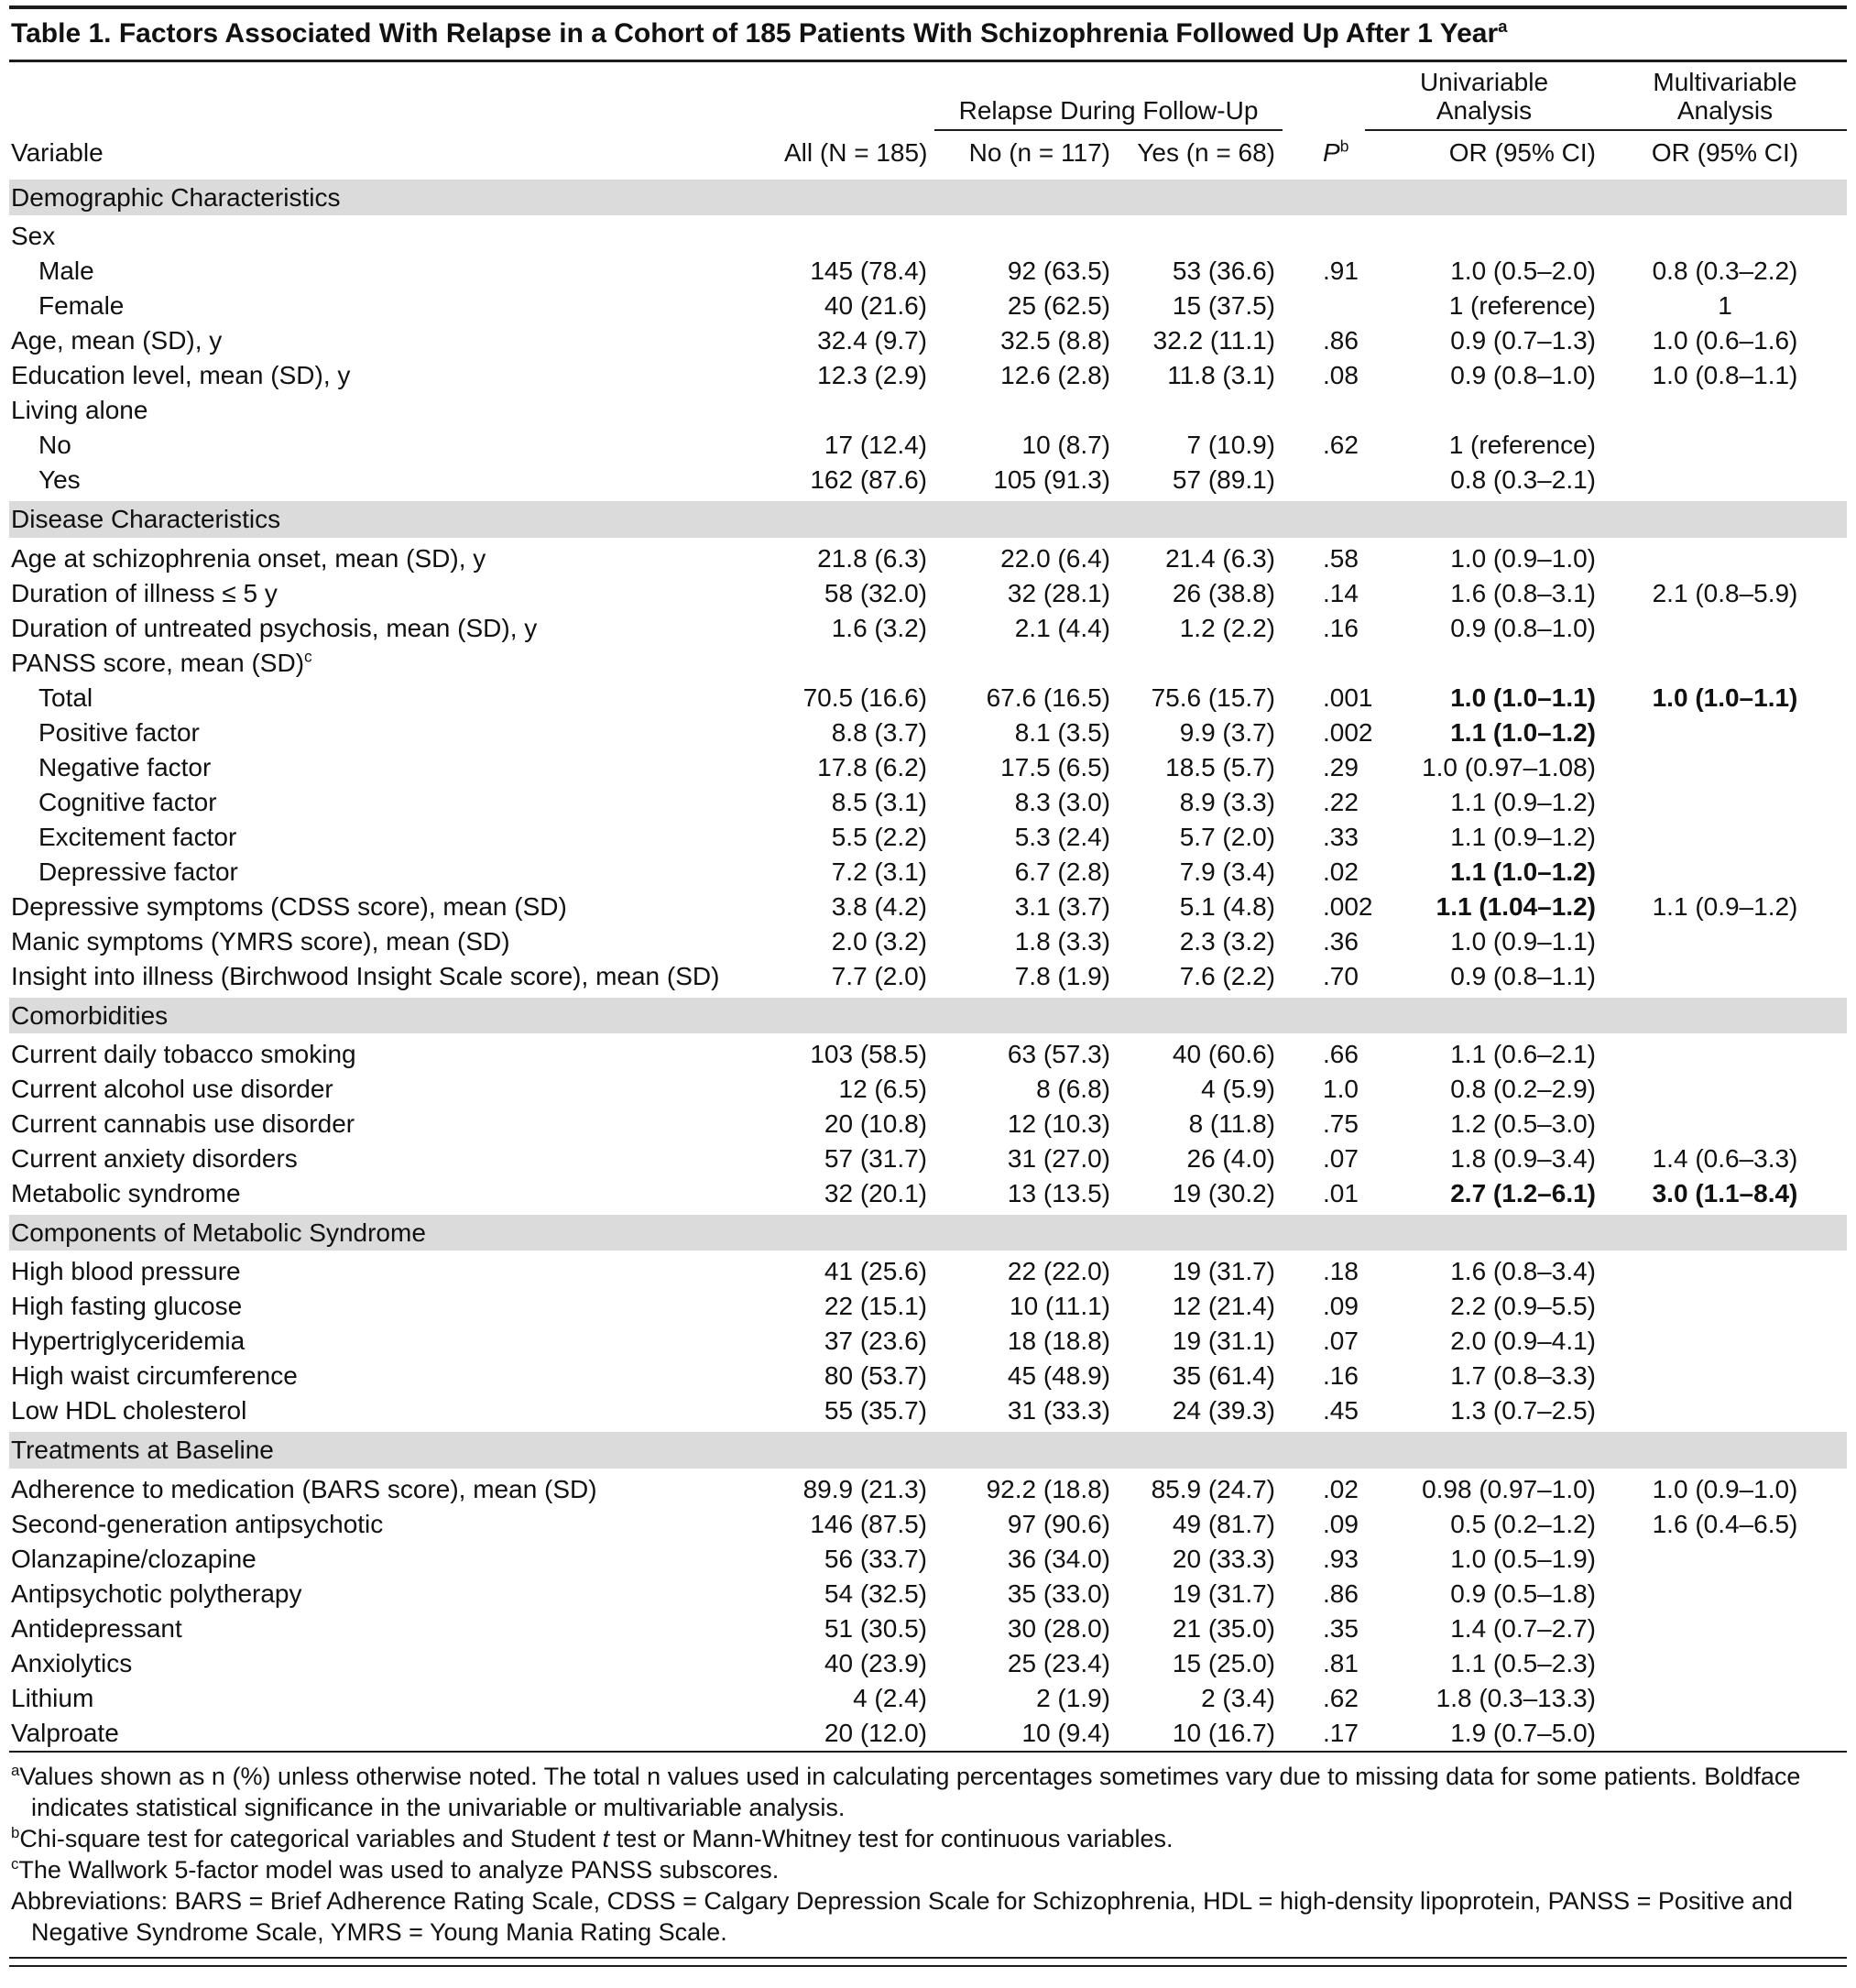  What do you see at coordinates (197, 1524) in the screenshot?
I see `variable-cell: Second-generation antipsychotic` at bounding box center [197, 1524].